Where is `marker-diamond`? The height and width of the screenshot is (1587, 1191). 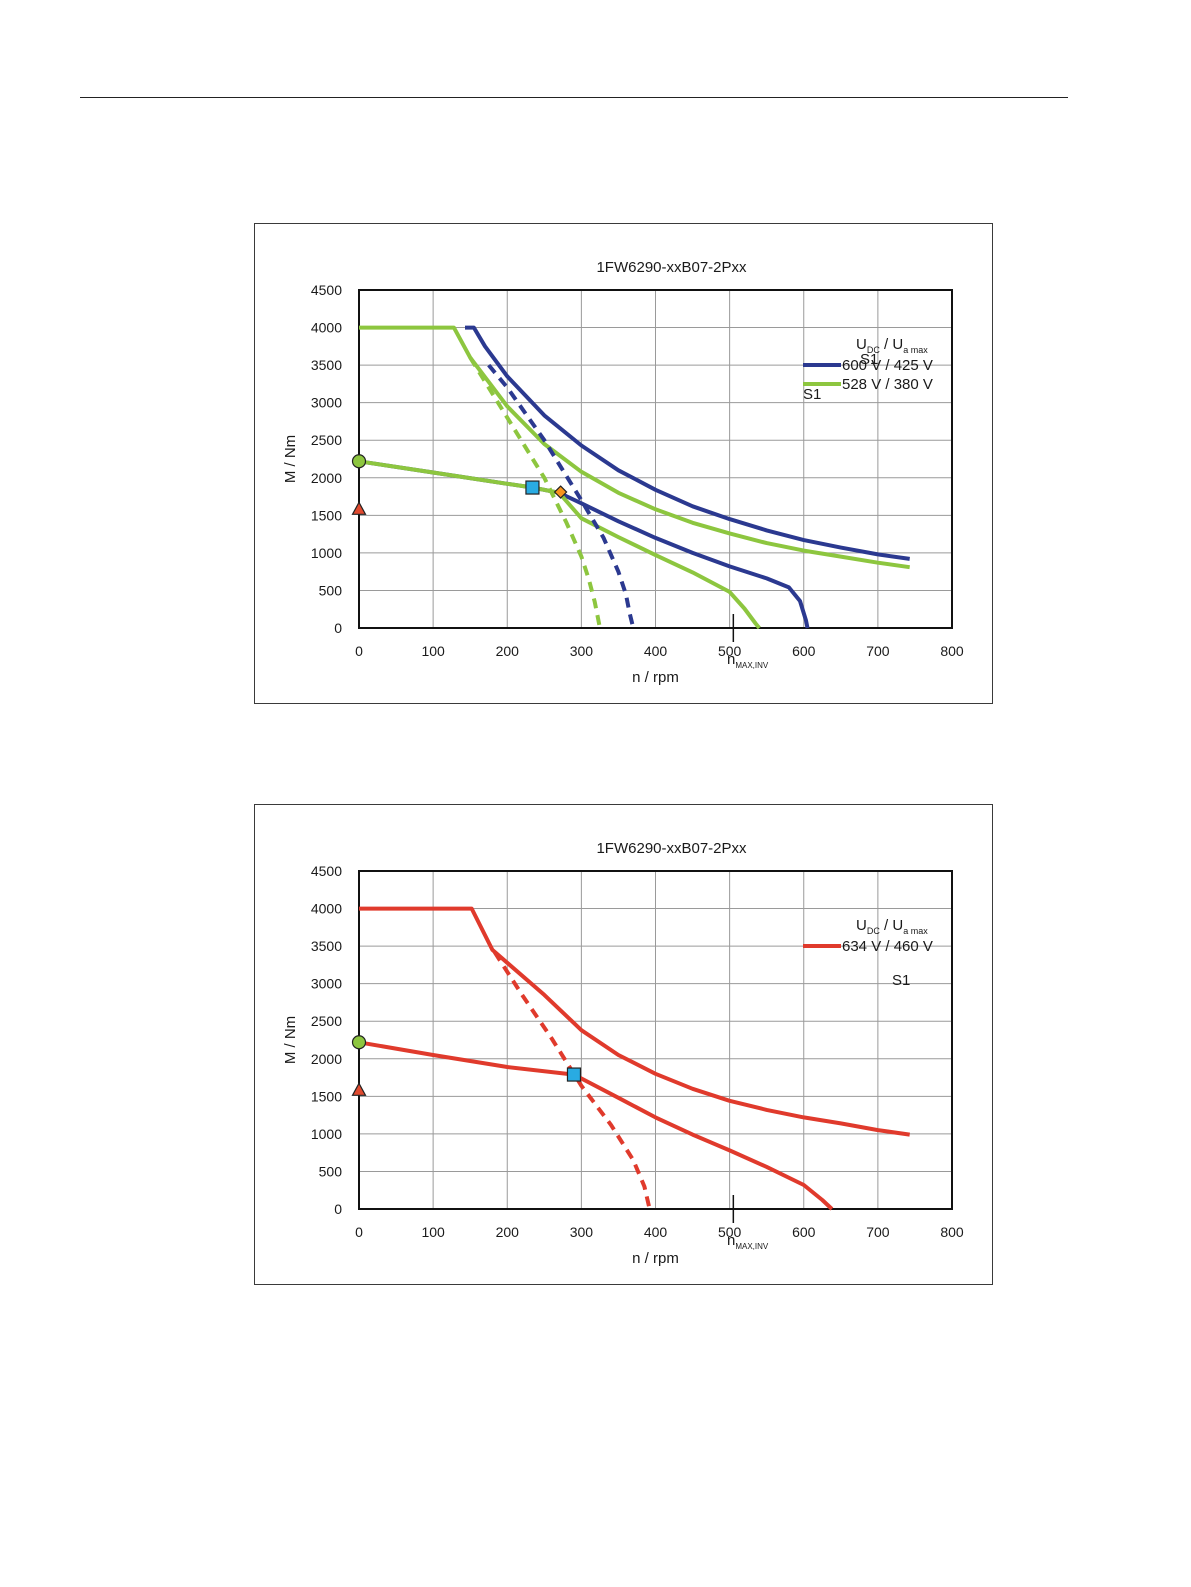 marker-diamond is located at coordinates (560, 492).